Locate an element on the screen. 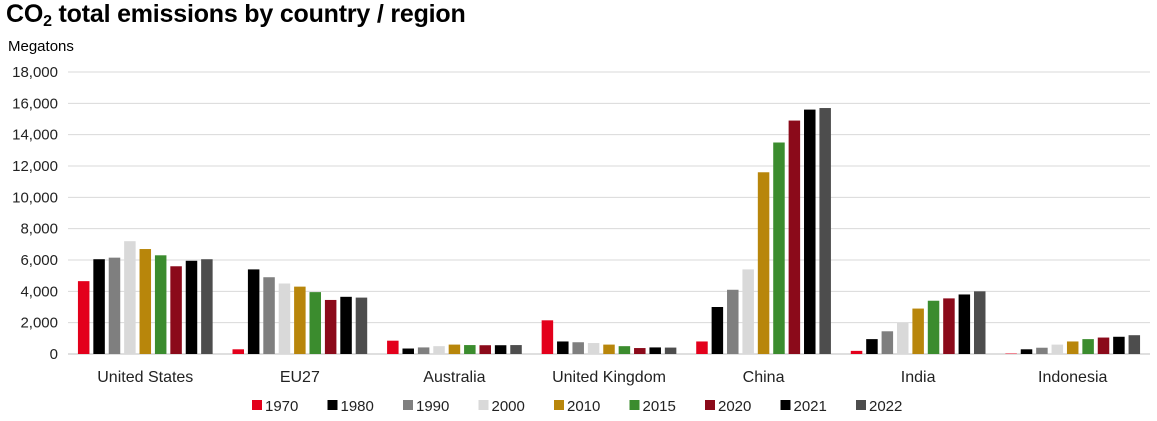 The image size is (1157, 421). legend-label: 2015 is located at coordinates (659, 406).